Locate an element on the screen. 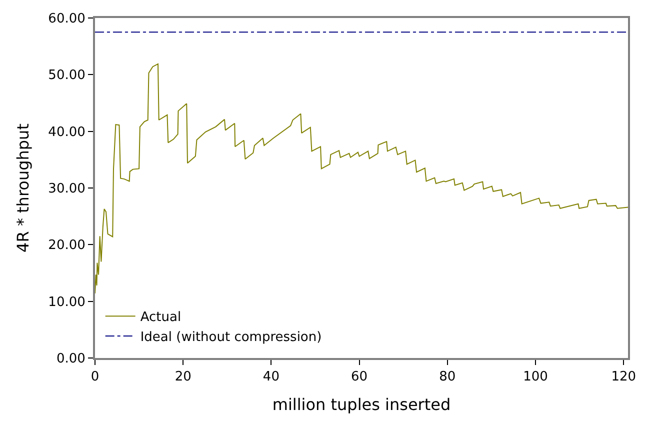  x-tick-label: 20 is located at coordinates (183, 377).